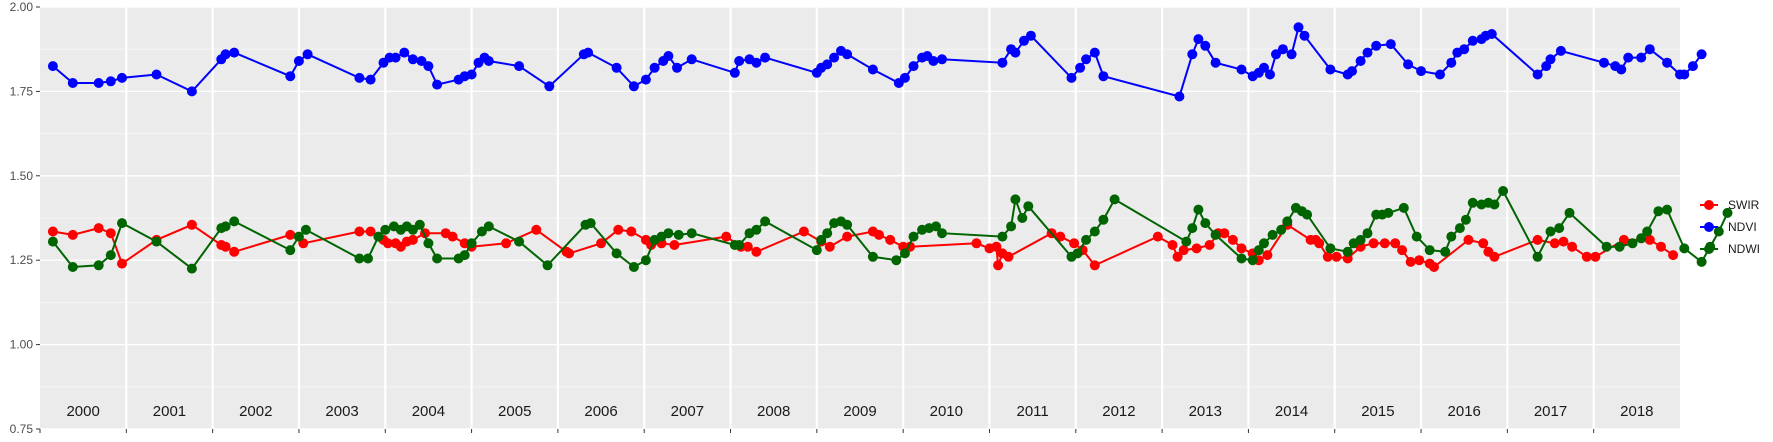 The height and width of the screenshot is (442, 1773). I want to click on year-label: 2005, so click(514, 411).